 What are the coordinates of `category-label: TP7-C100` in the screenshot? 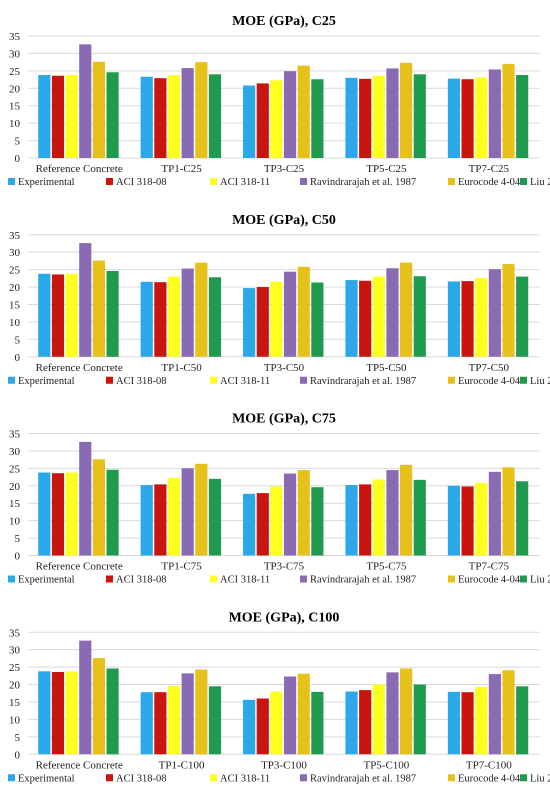 It's located at (489, 765).